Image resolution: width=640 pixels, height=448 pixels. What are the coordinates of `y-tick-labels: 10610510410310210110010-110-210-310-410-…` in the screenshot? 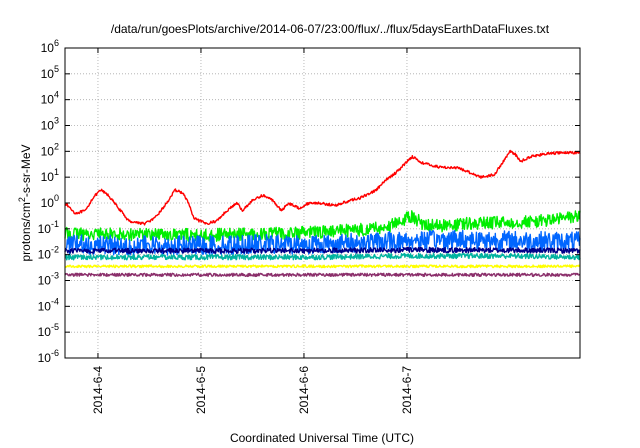 It's located at (48, 201).